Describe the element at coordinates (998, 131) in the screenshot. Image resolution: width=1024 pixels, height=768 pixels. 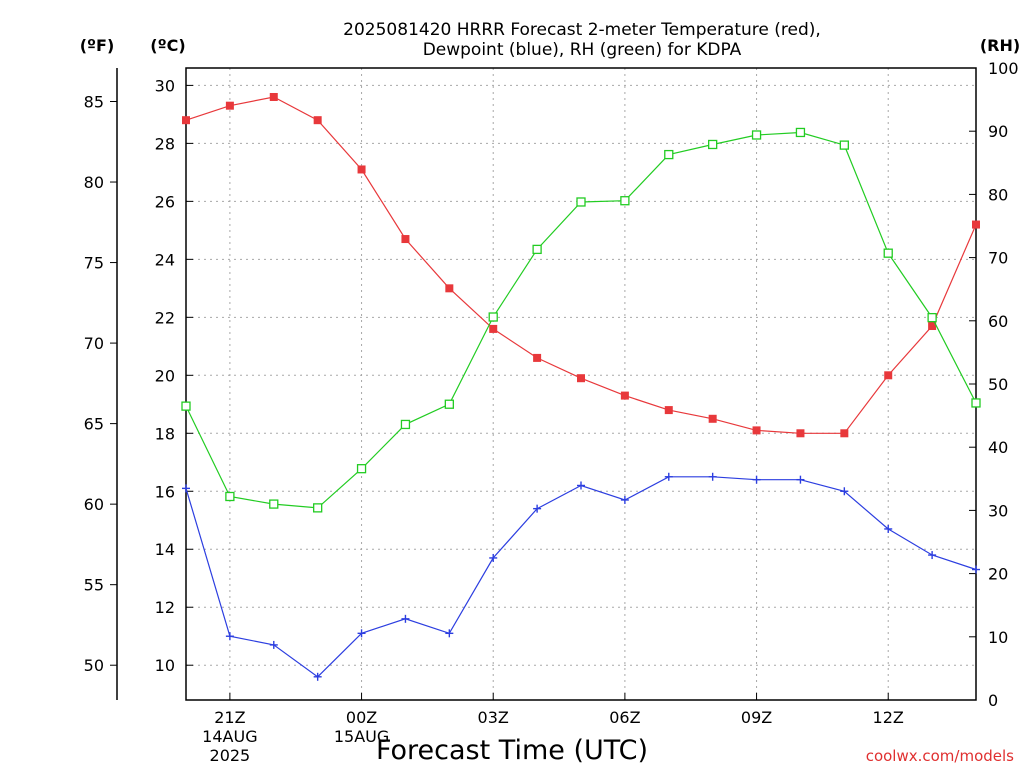
I see `rh-tick-label: 90` at that location.